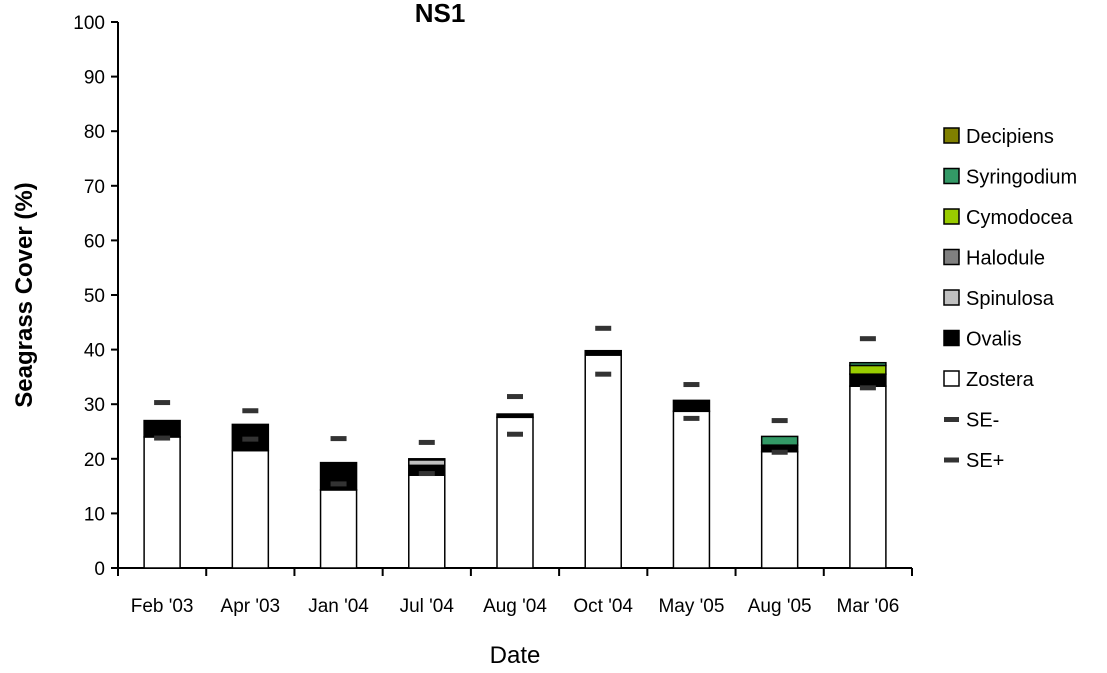 This screenshot has height=673, width=1107. What do you see at coordinates (338, 606) in the screenshot?
I see `x-tick-label: Jan '04` at bounding box center [338, 606].